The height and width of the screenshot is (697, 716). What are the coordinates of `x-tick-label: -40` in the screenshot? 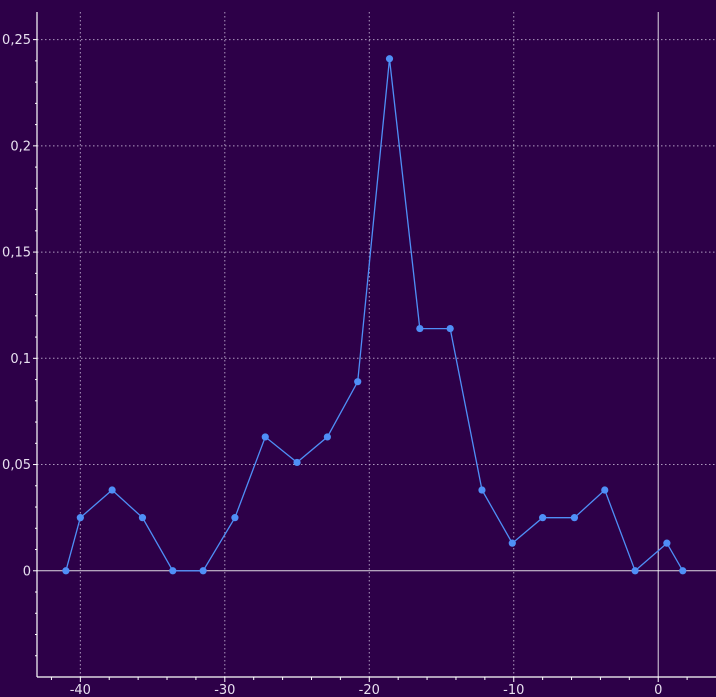 It's located at (80, 690).